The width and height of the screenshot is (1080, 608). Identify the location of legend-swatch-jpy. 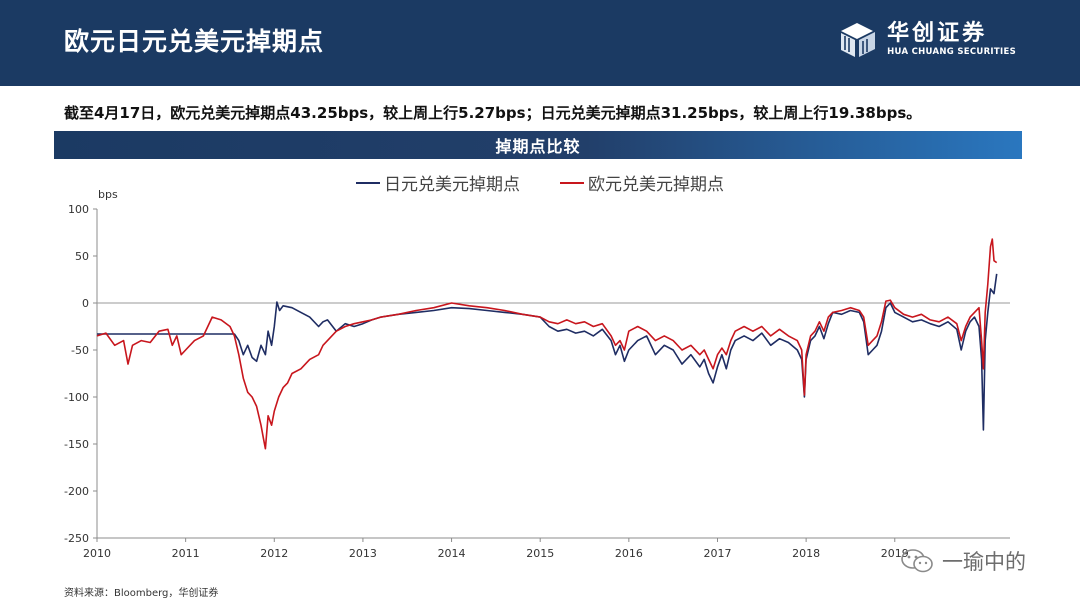
(368, 182).